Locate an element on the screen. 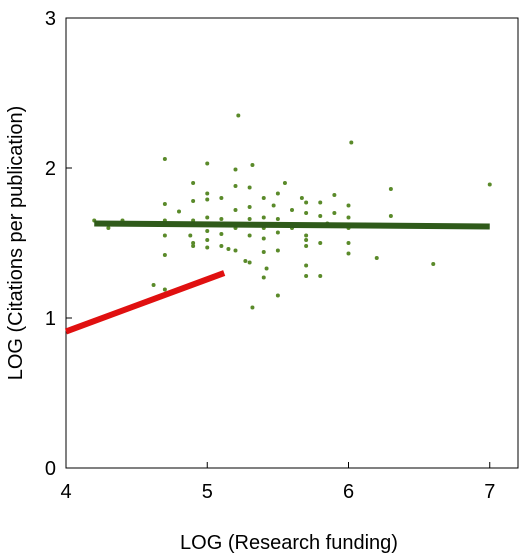 The width and height of the screenshot is (525, 558). x-tick-label: 5 is located at coordinates (207, 492).